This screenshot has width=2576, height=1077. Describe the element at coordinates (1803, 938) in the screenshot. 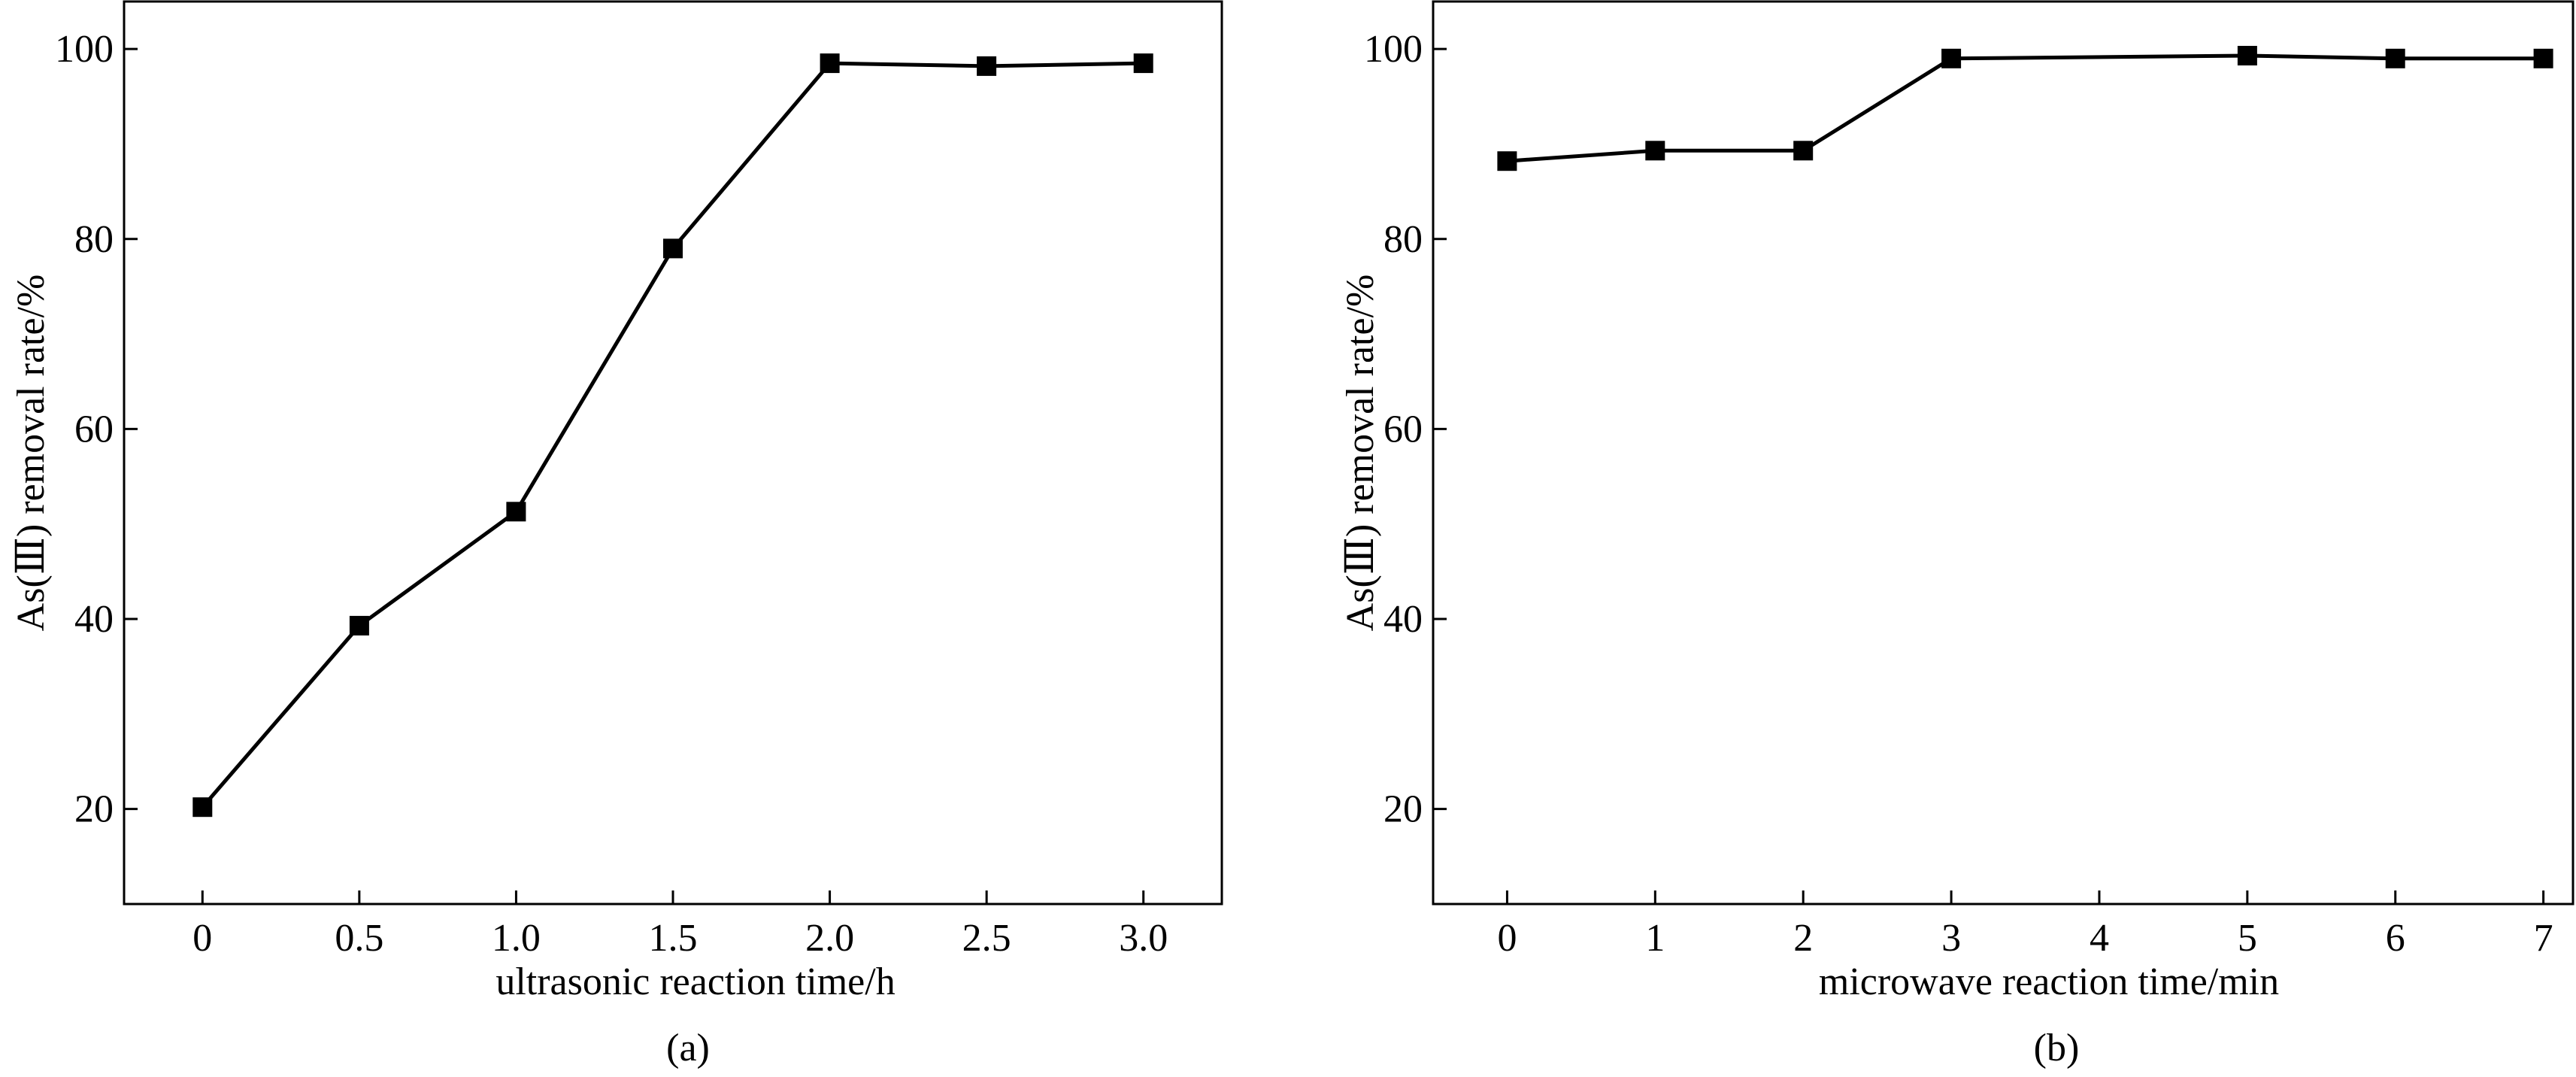

I see `panel-b-x-tick-label-2: 2` at that location.